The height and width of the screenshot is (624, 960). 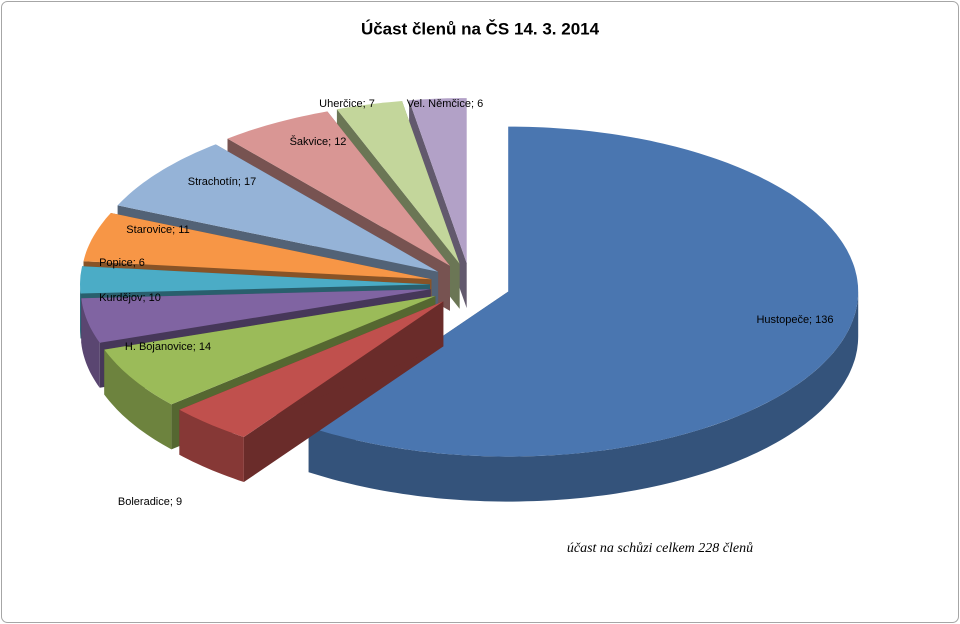 What do you see at coordinates (445, 104) in the screenshot?
I see `data-label: Vel. Němčice; 6` at bounding box center [445, 104].